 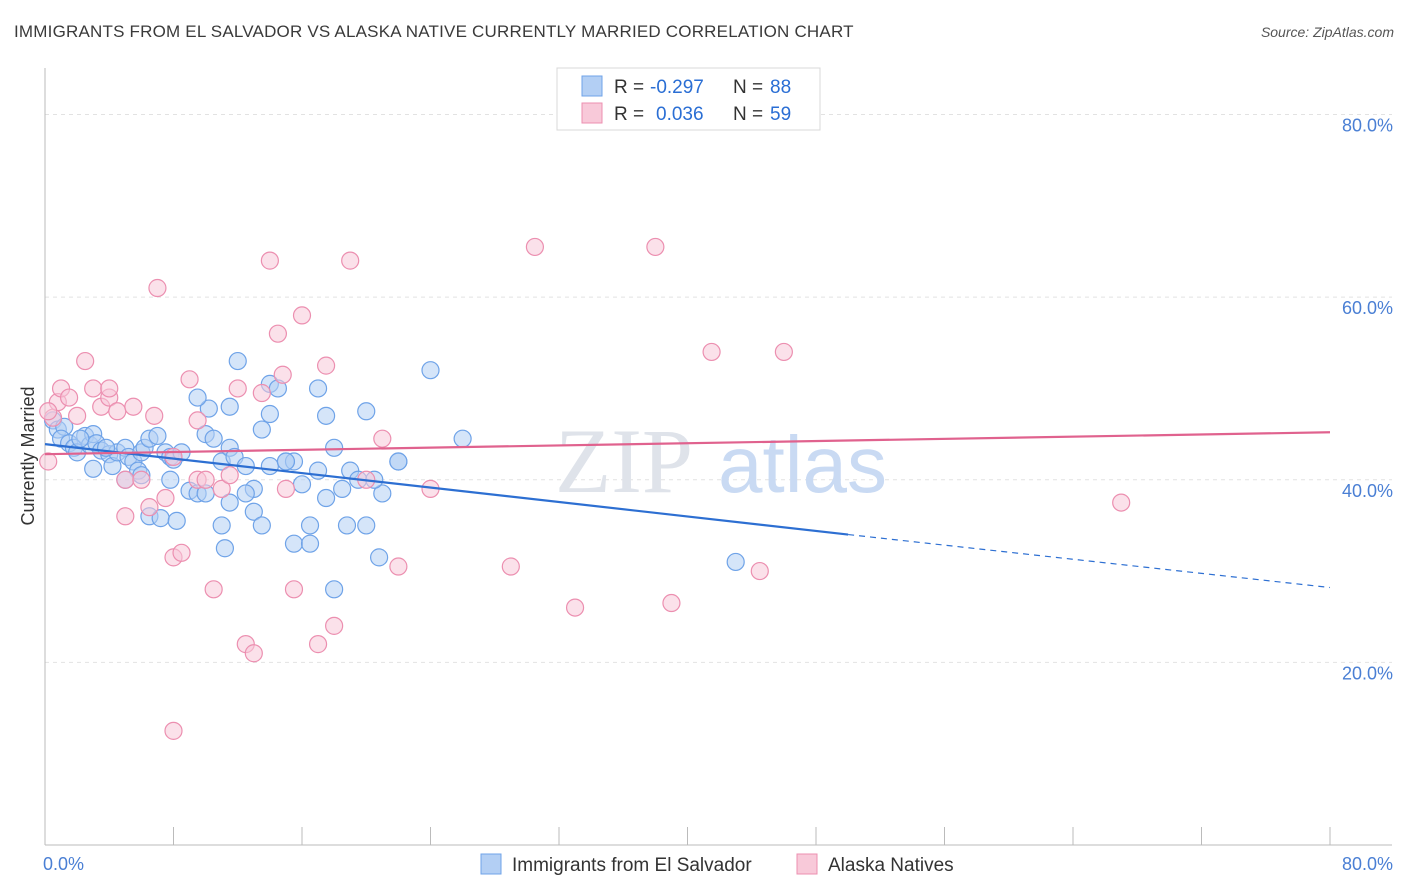 I want to click on y-axis-label: Currently Married, so click(x=28, y=455).